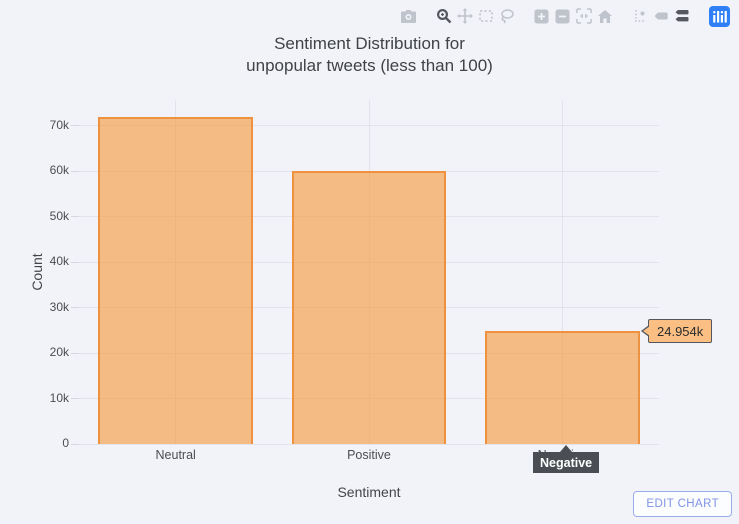 This screenshot has height=524, width=739. What do you see at coordinates (59, 397) in the screenshot?
I see `y-tick-label: 10k` at bounding box center [59, 397].